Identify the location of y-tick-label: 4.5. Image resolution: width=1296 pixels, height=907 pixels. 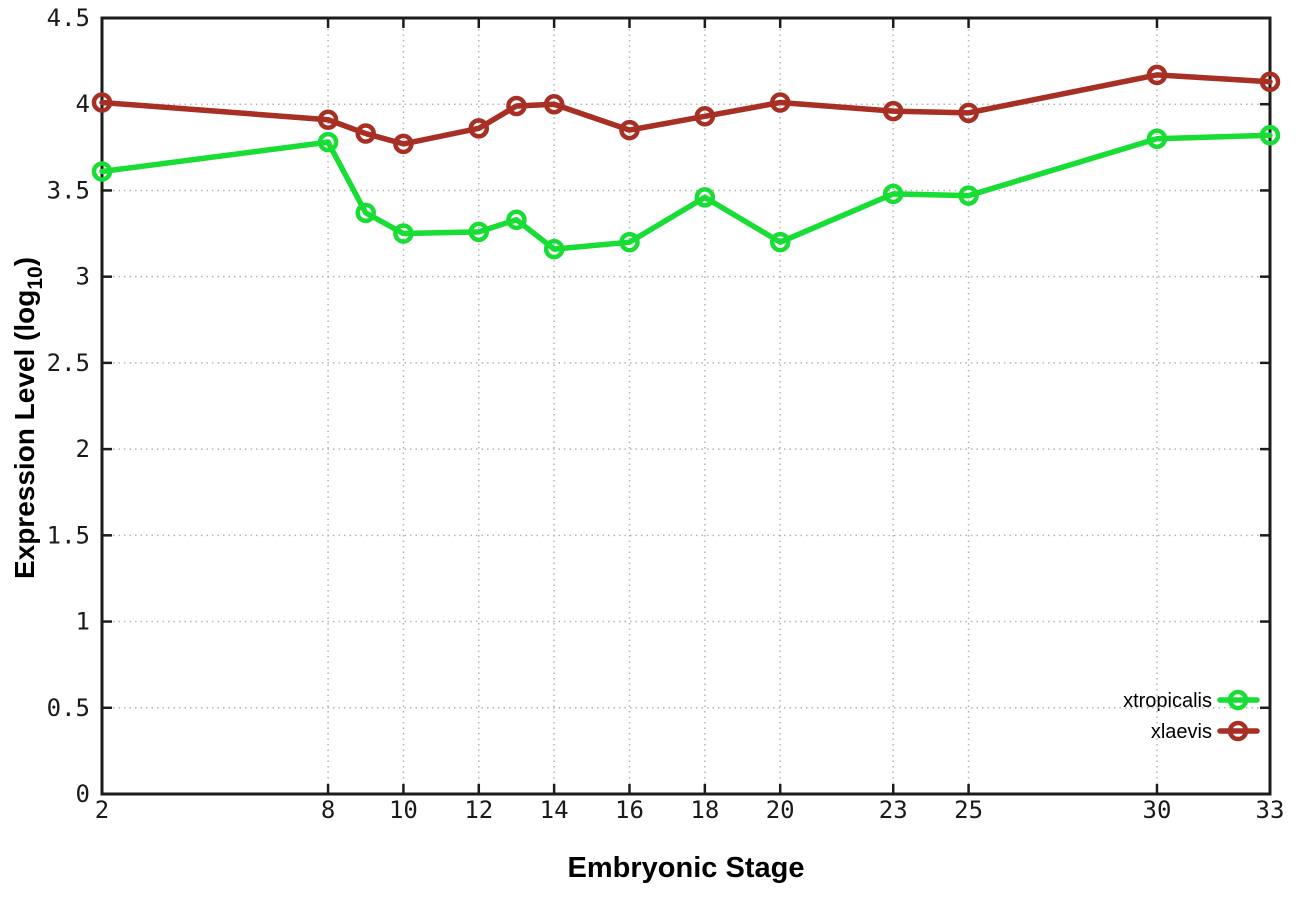
(68, 18).